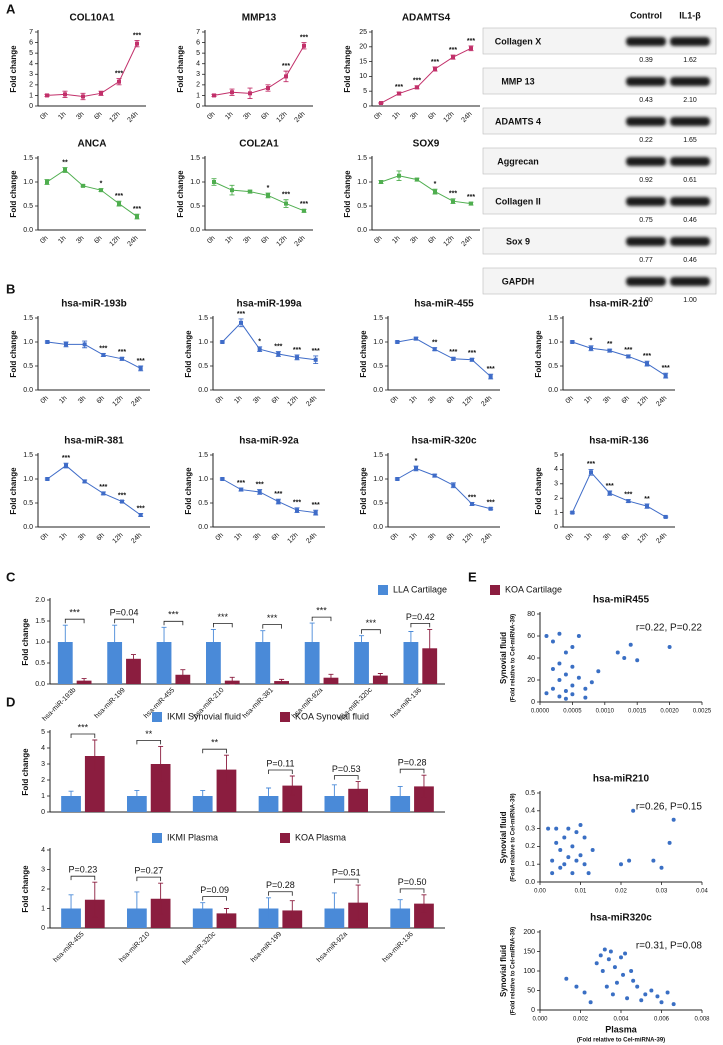 Image resolution: width=723 pixels, height=1045 pixels. I want to click on significance: **, so click(435, 343).